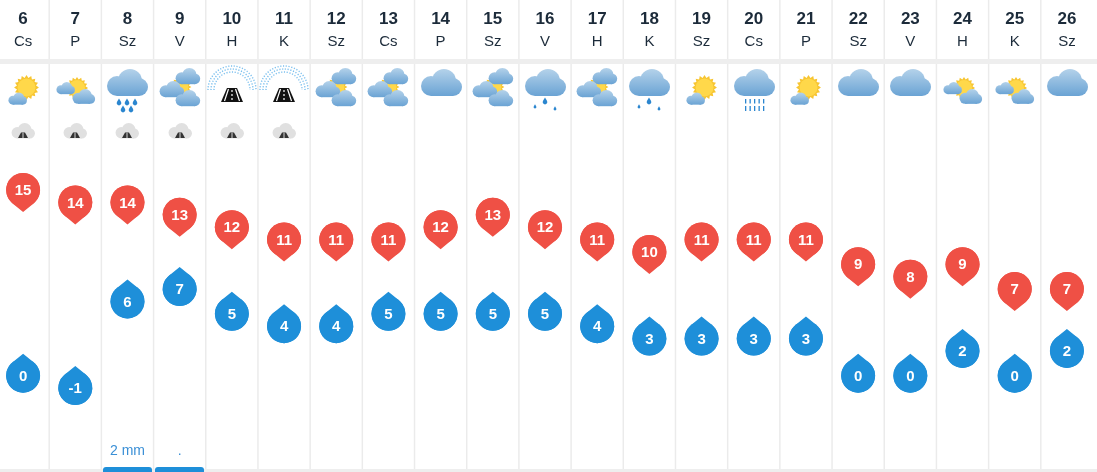 This screenshot has height=472, width=1097. Describe the element at coordinates (23, 29) in the screenshot. I see `x-tick-label: 6 Cs` at that location.